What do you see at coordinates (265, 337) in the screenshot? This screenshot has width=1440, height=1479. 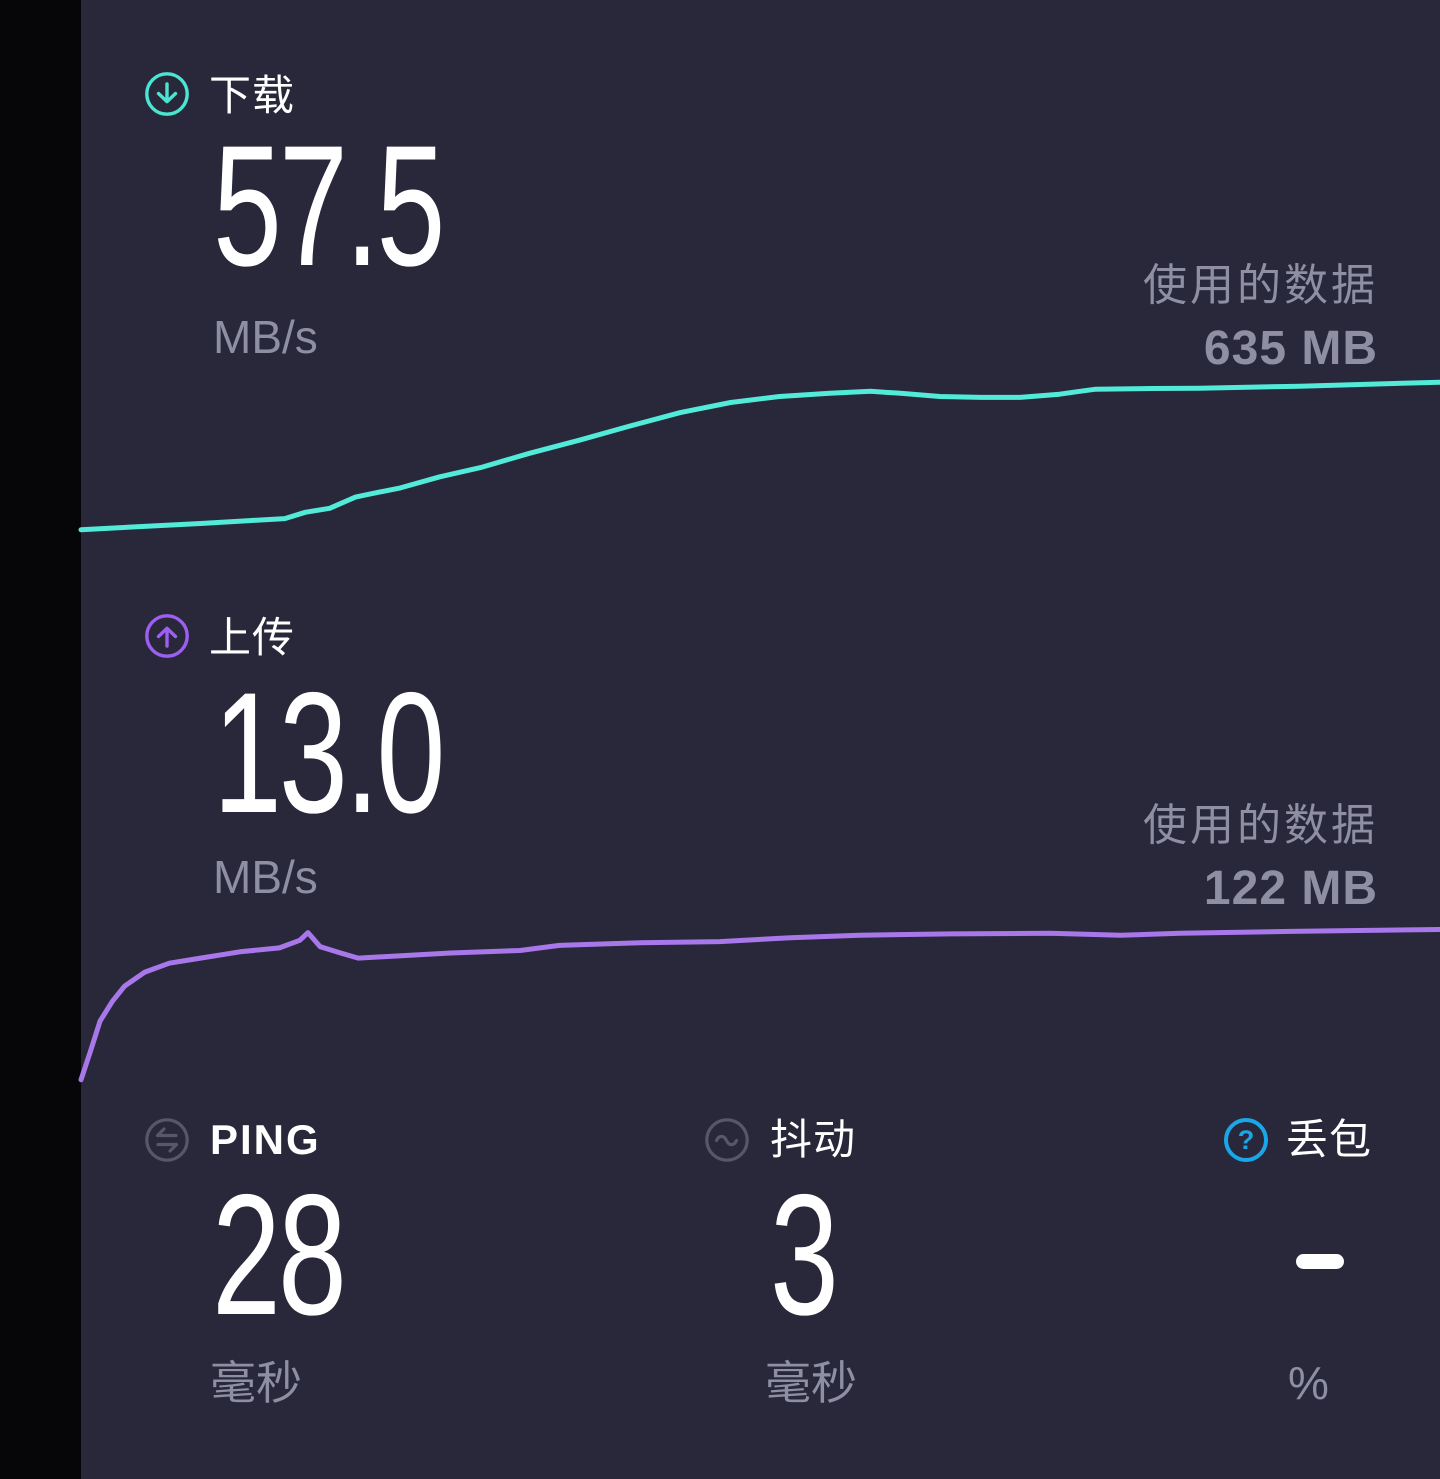 I see `download-speed-unit: MB/s` at bounding box center [265, 337].